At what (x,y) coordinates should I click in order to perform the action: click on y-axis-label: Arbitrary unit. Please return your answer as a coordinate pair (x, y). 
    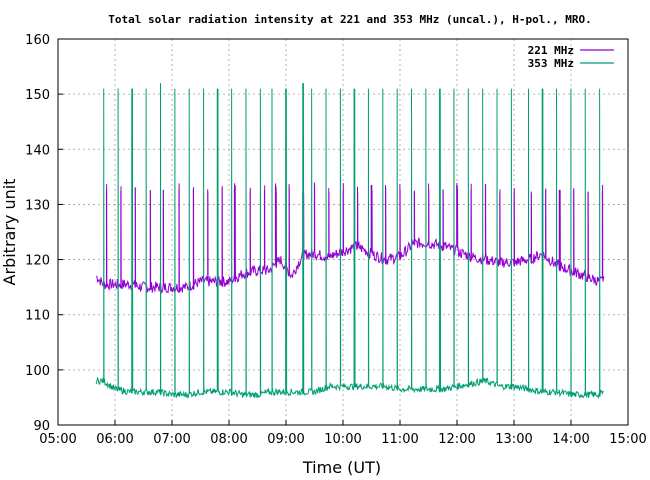
    Looking at the image, I should click on (9, 232).